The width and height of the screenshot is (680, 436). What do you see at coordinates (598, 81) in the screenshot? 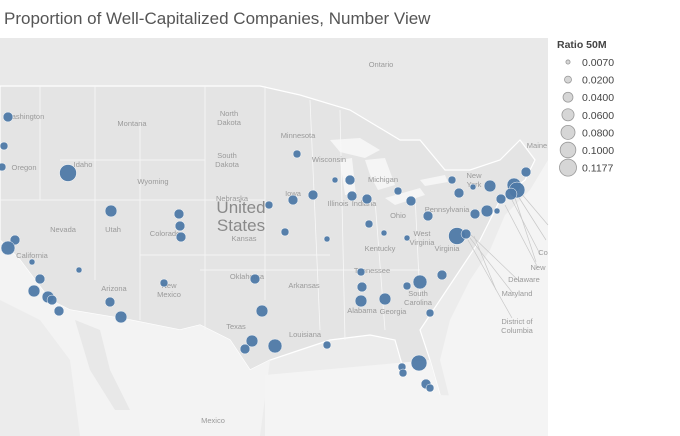
I see `legend-label: 0.0200` at bounding box center [598, 81].